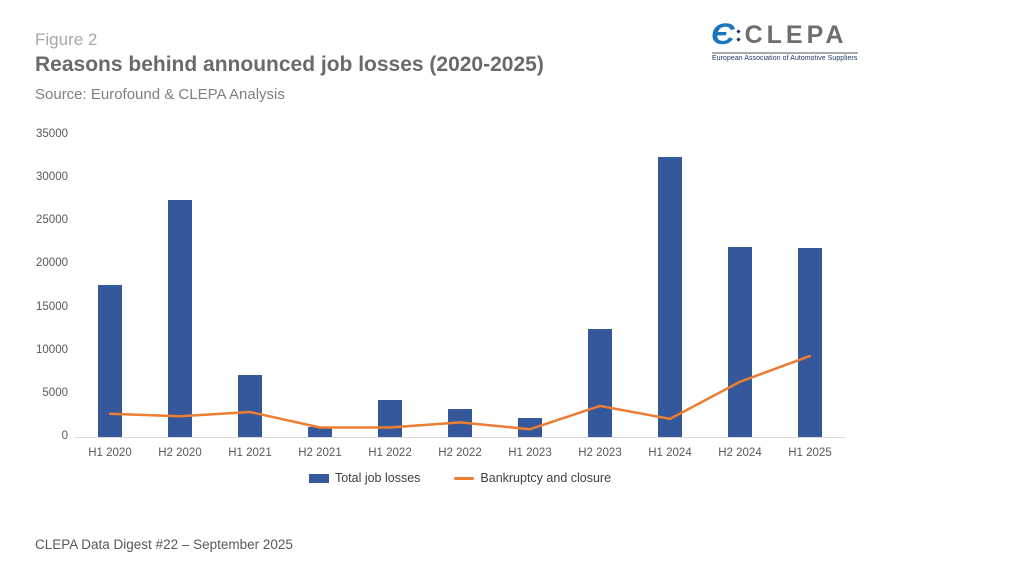 The width and height of the screenshot is (1024, 576). I want to click on x-axis-tick-label: H1 2023, so click(530, 453).